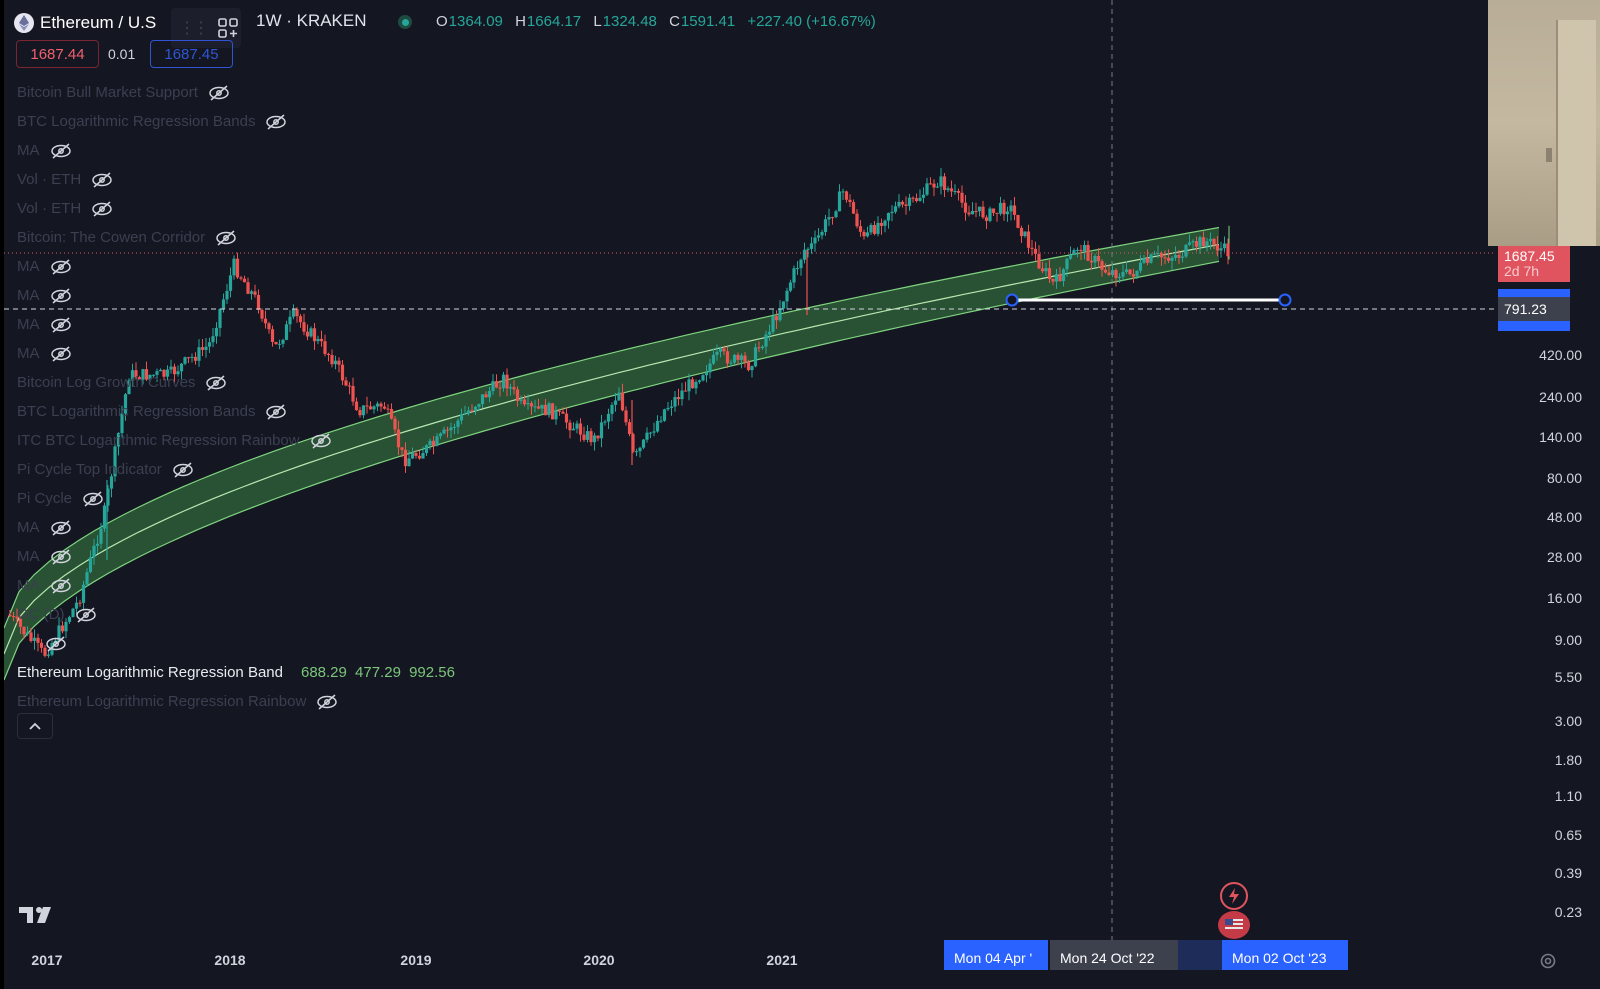  Describe the element at coordinates (1114, 955) in the screenshot. I see `crosshair-date: Mon 24 Oct '22` at that location.